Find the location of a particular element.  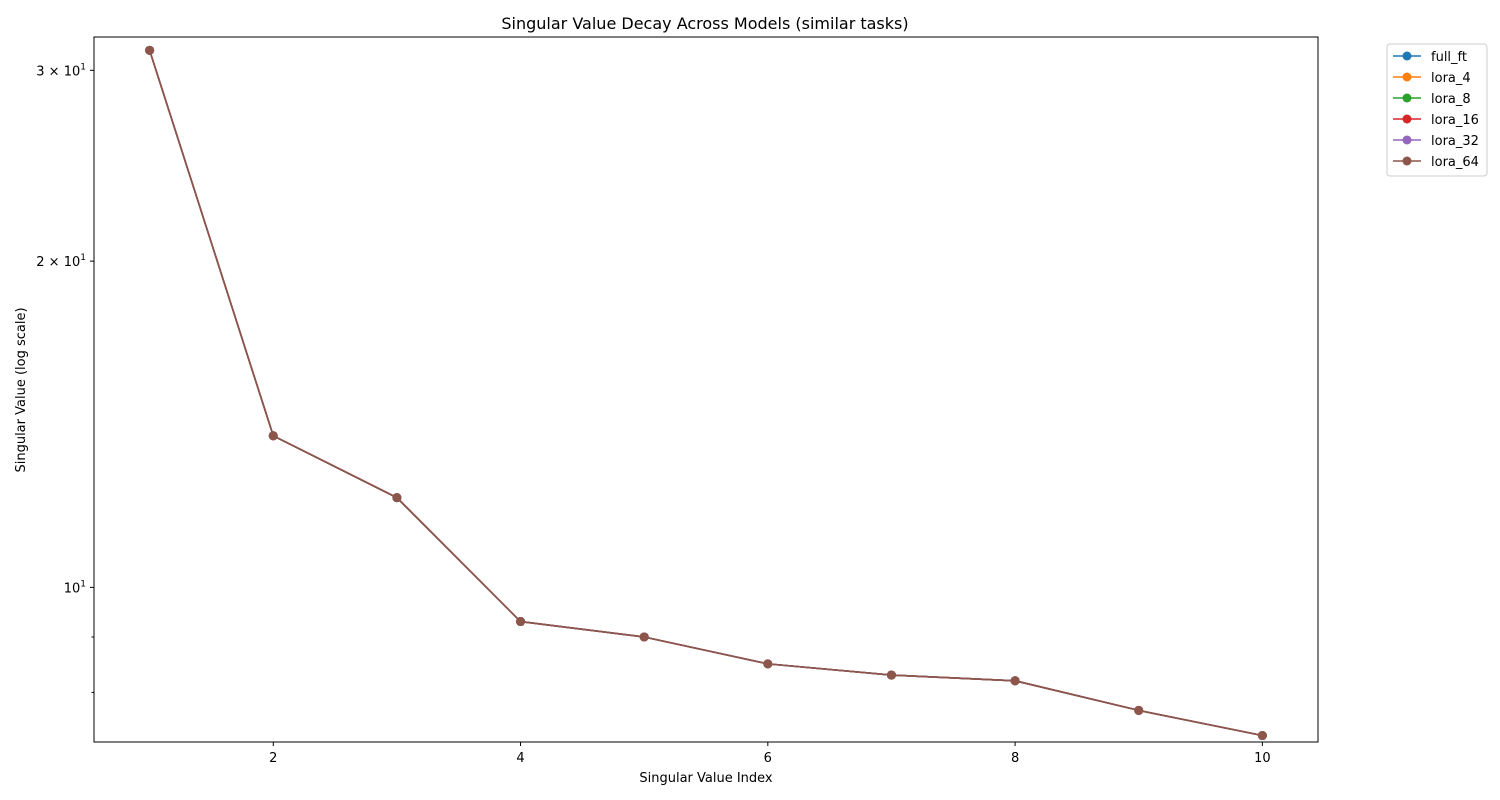

y-tick-label: 2 × 10¹ is located at coordinates (61, 261).